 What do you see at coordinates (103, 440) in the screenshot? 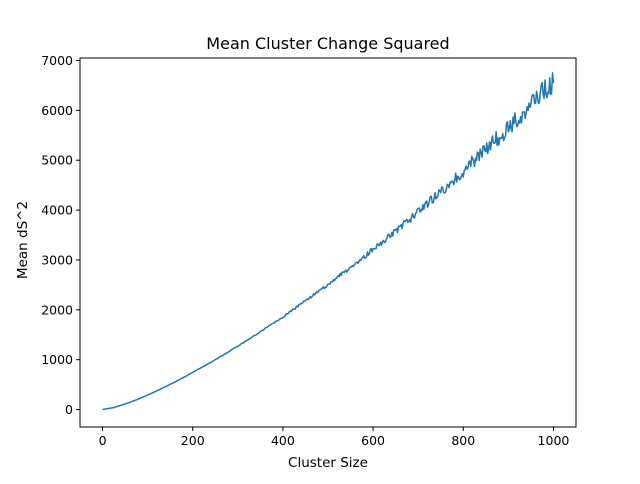
I see `x-tick-label: 0` at bounding box center [103, 440].